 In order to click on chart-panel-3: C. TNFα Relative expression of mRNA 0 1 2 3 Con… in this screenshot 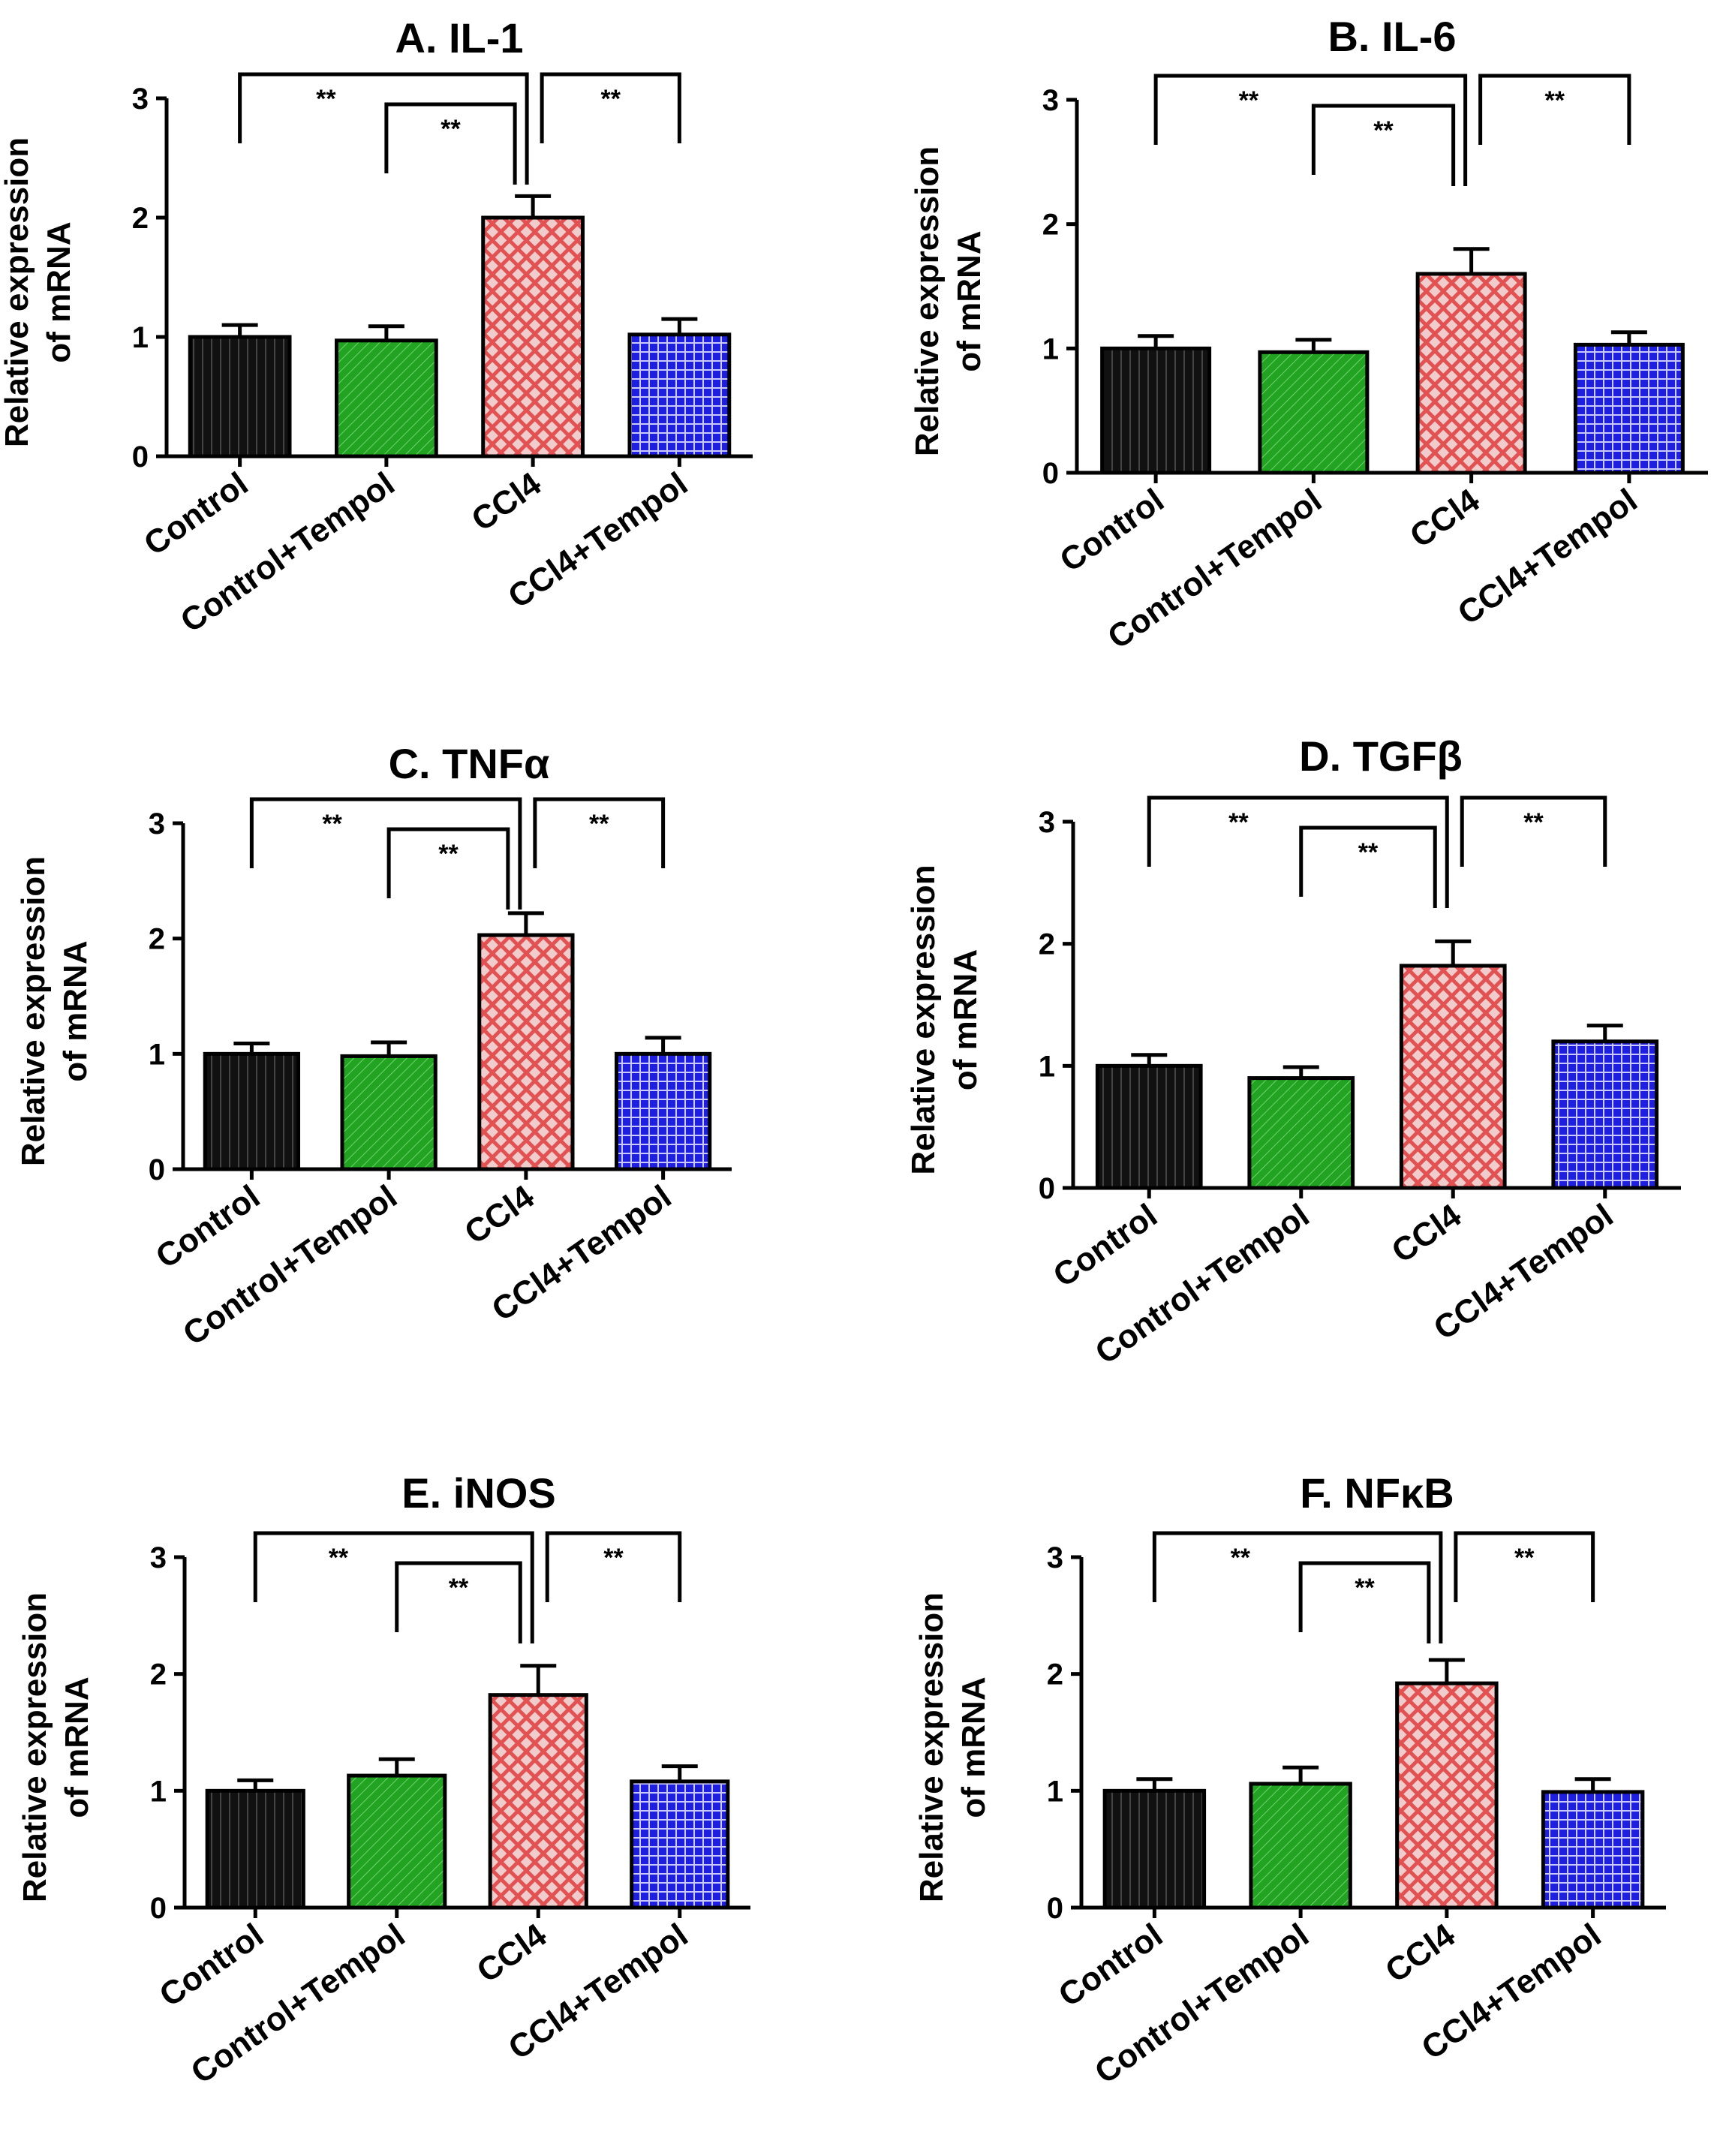, I will do `click(373, 1046)`.